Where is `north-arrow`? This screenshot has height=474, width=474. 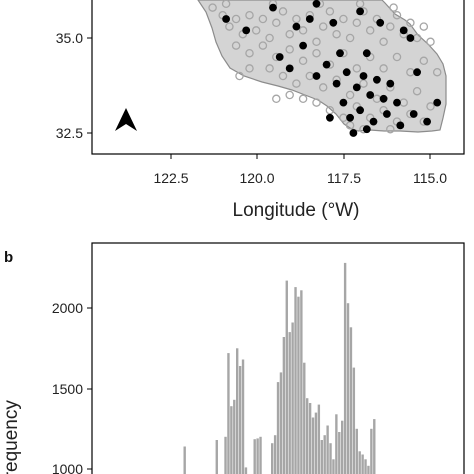 north-arrow is located at coordinates (126, 119).